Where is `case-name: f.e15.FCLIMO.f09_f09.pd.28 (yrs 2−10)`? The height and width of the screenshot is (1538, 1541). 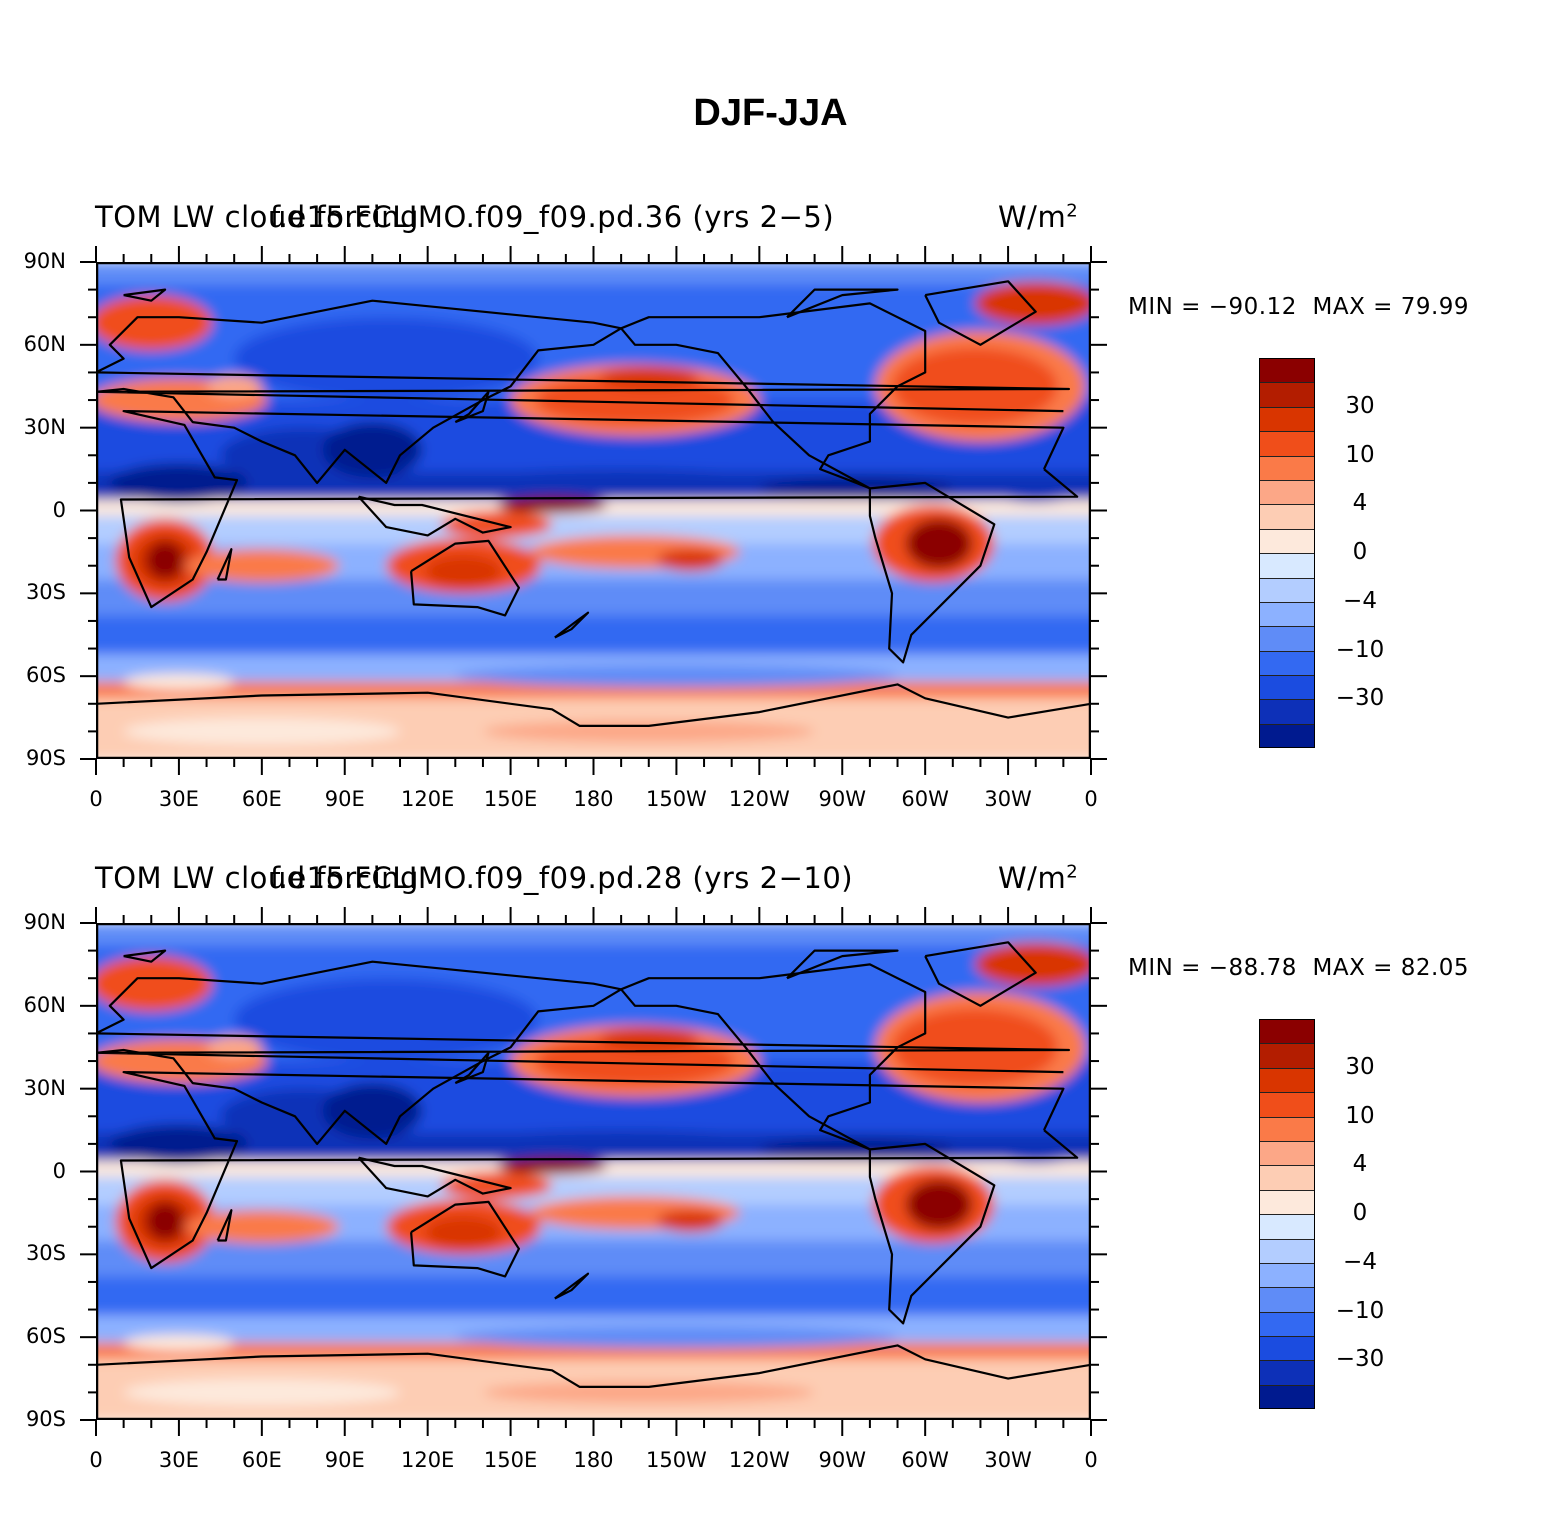
case-name: f.e15.FCLIMO.f09_f09.pd.28 (yrs 2−10) is located at coordinates (562, 878).